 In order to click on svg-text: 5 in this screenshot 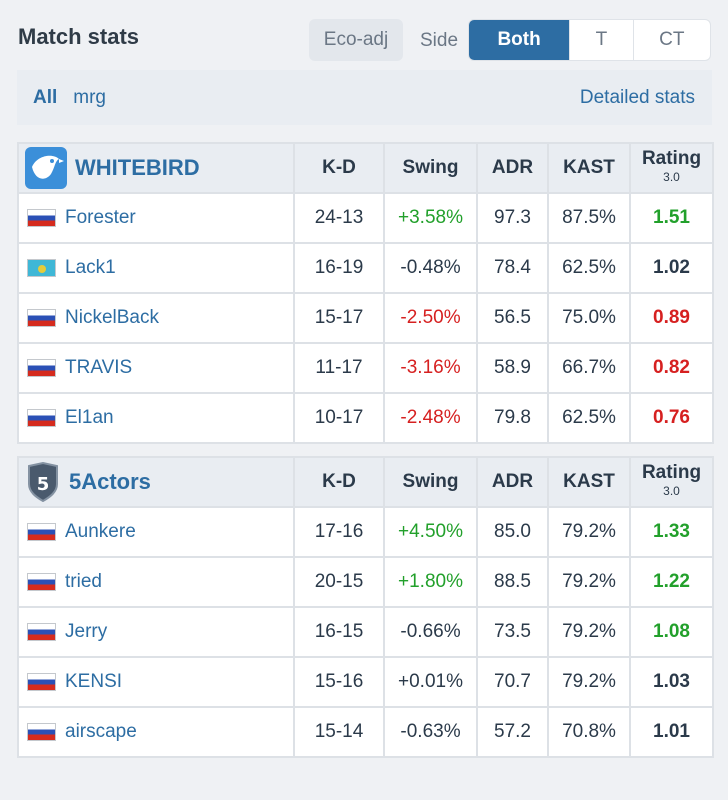, I will do `click(43, 484)`.